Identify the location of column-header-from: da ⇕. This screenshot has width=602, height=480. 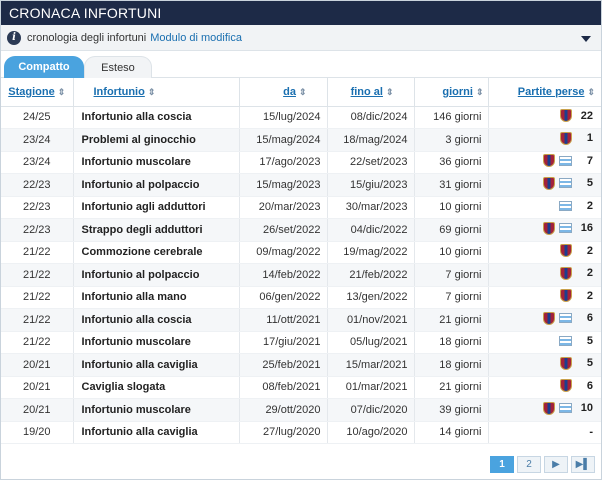
(283, 92).